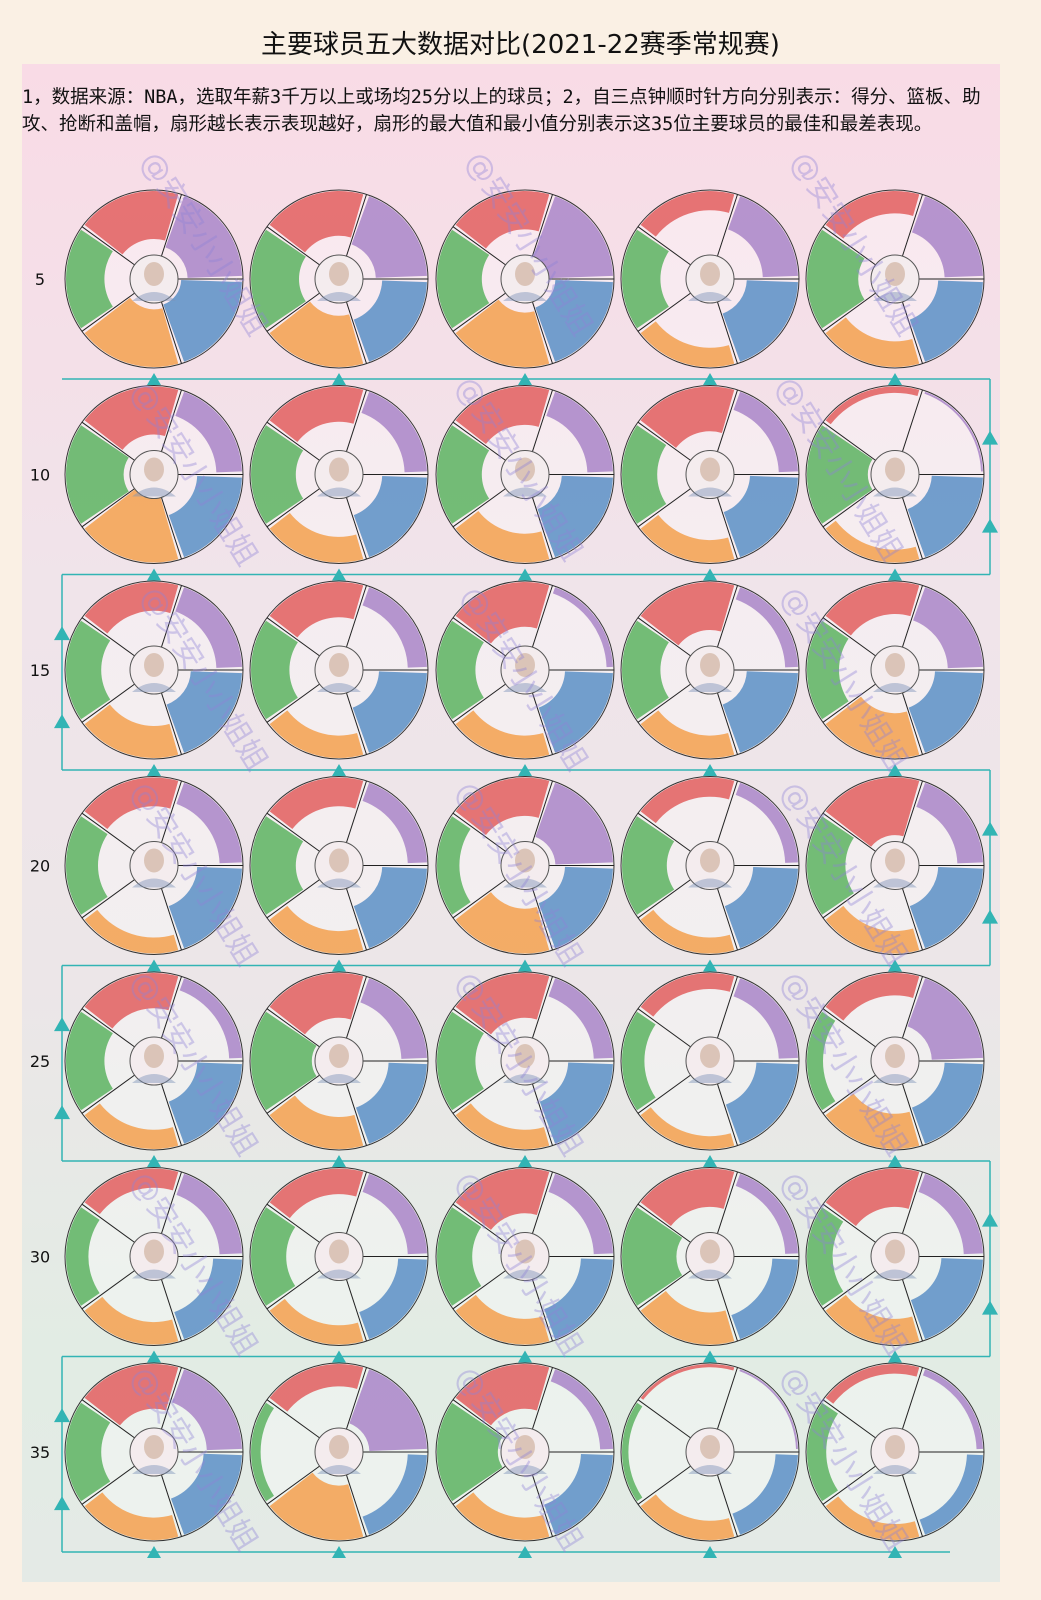 This screenshot has width=1041, height=1600. Describe the element at coordinates (40, 1452) in the screenshot. I see `row-label: 35` at that location.